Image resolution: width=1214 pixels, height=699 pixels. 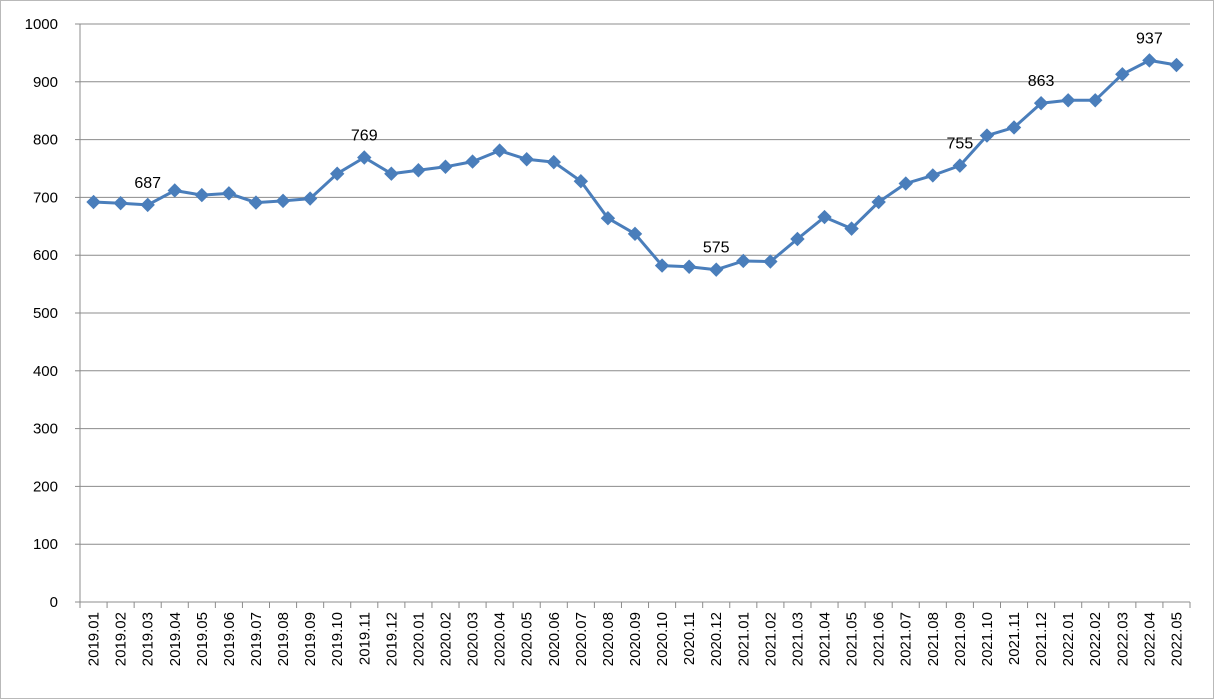 I want to click on data-label: 687, so click(x=147, y=183).